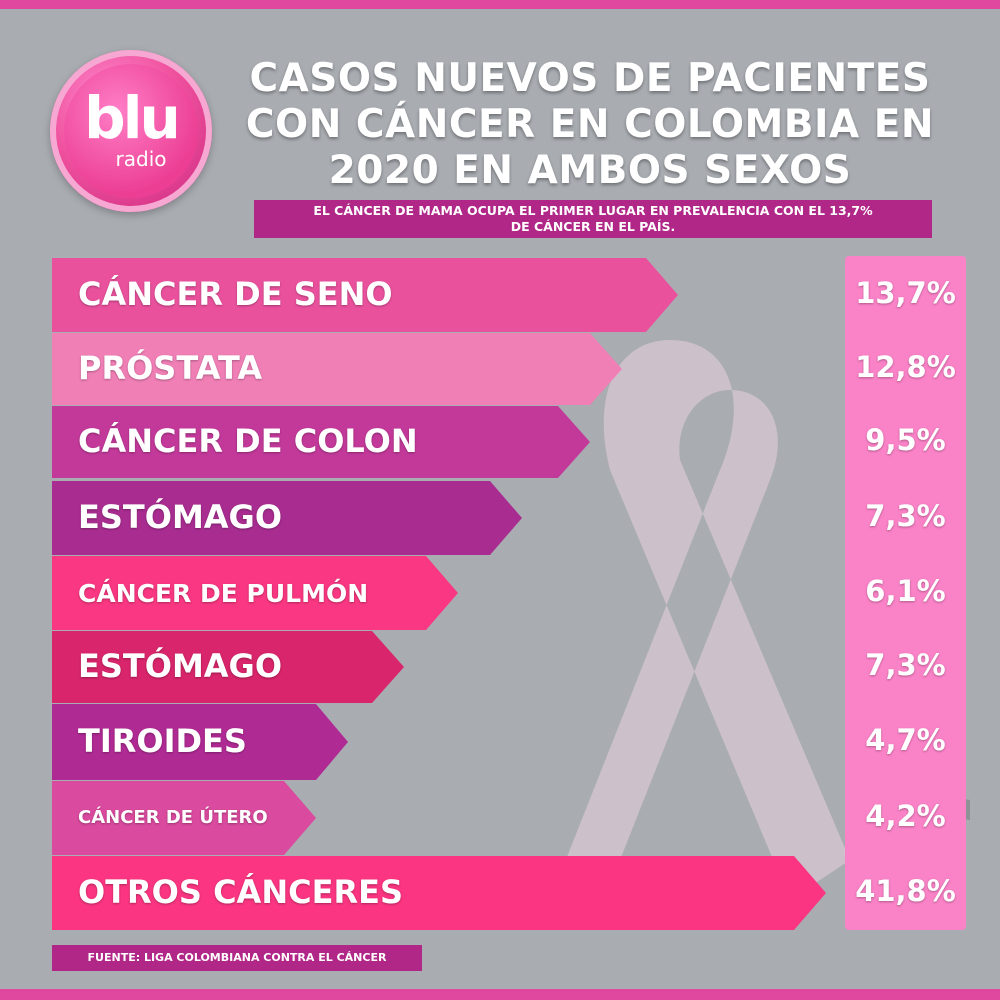  Describe the element at coordinates (905, 816) in the screenshot. I see `value-label-8: 4,2%` at that location.